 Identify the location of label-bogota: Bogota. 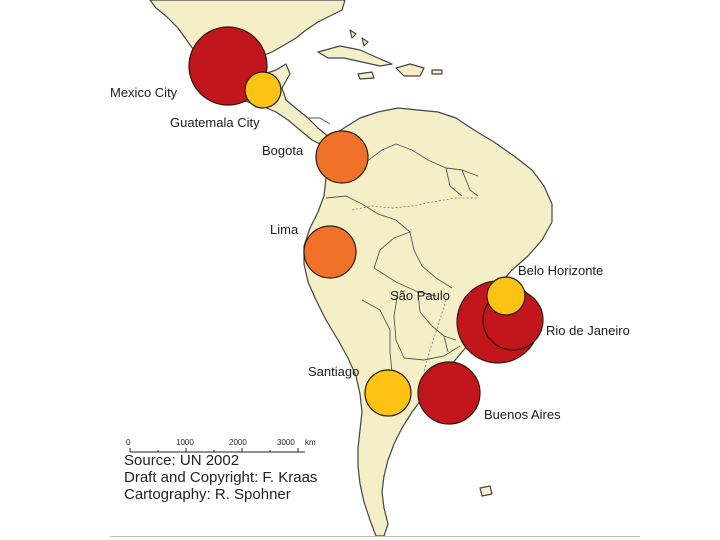
(283, 150).